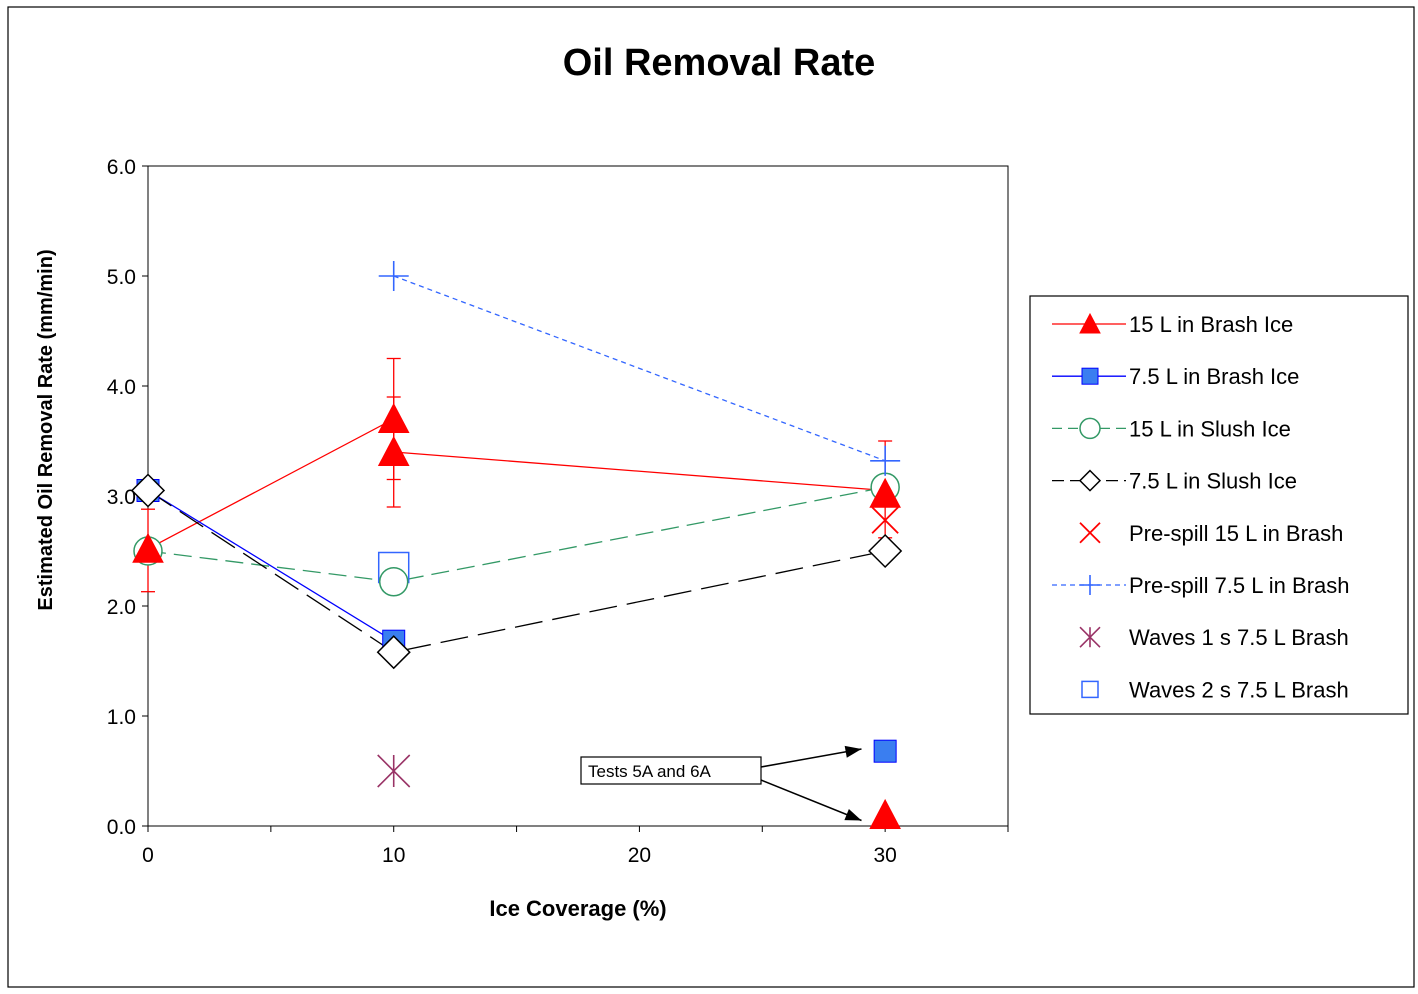 This screenshot has width=1418, height=994. Describe the element at coordinates (1213, 481) in the screenshot. I see `legend-label: 7.5 L in Slush Ice` at that location.